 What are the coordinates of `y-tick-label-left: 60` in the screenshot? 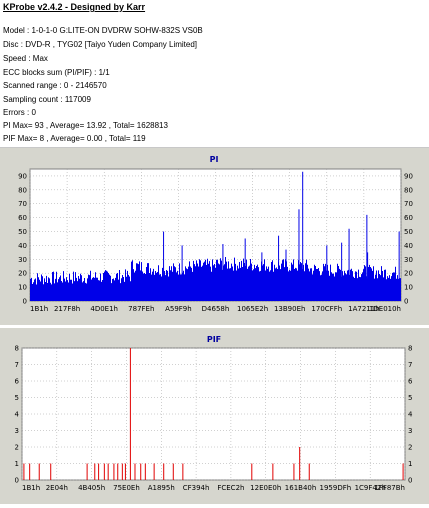 It's located at (22, 218).